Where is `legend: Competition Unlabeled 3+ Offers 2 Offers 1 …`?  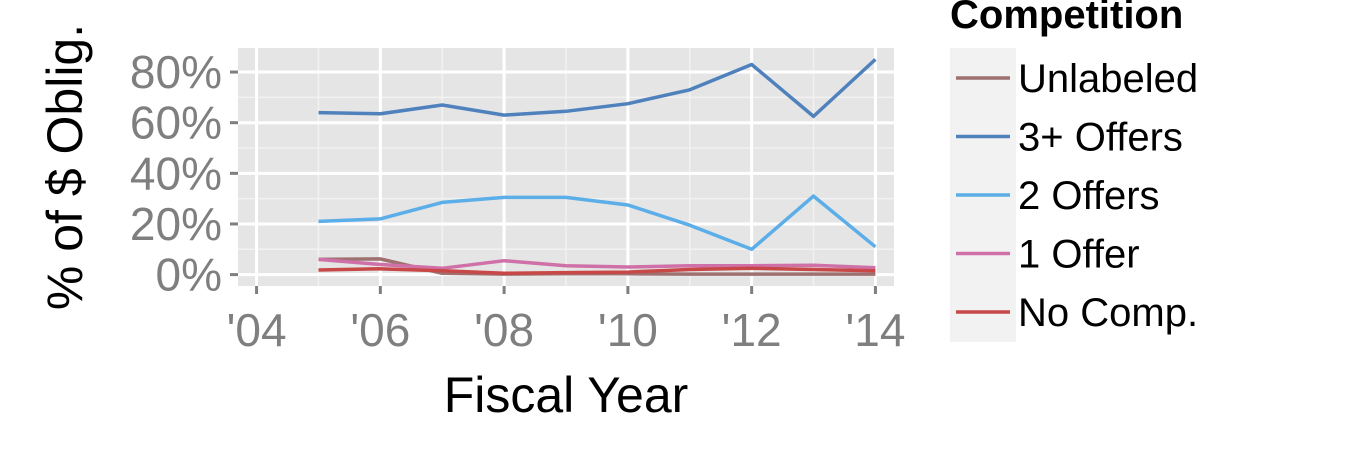 legend: Competition Unlabeled 3+ Offers 2 Offers 1 … is located at coordinates (1074, 171).